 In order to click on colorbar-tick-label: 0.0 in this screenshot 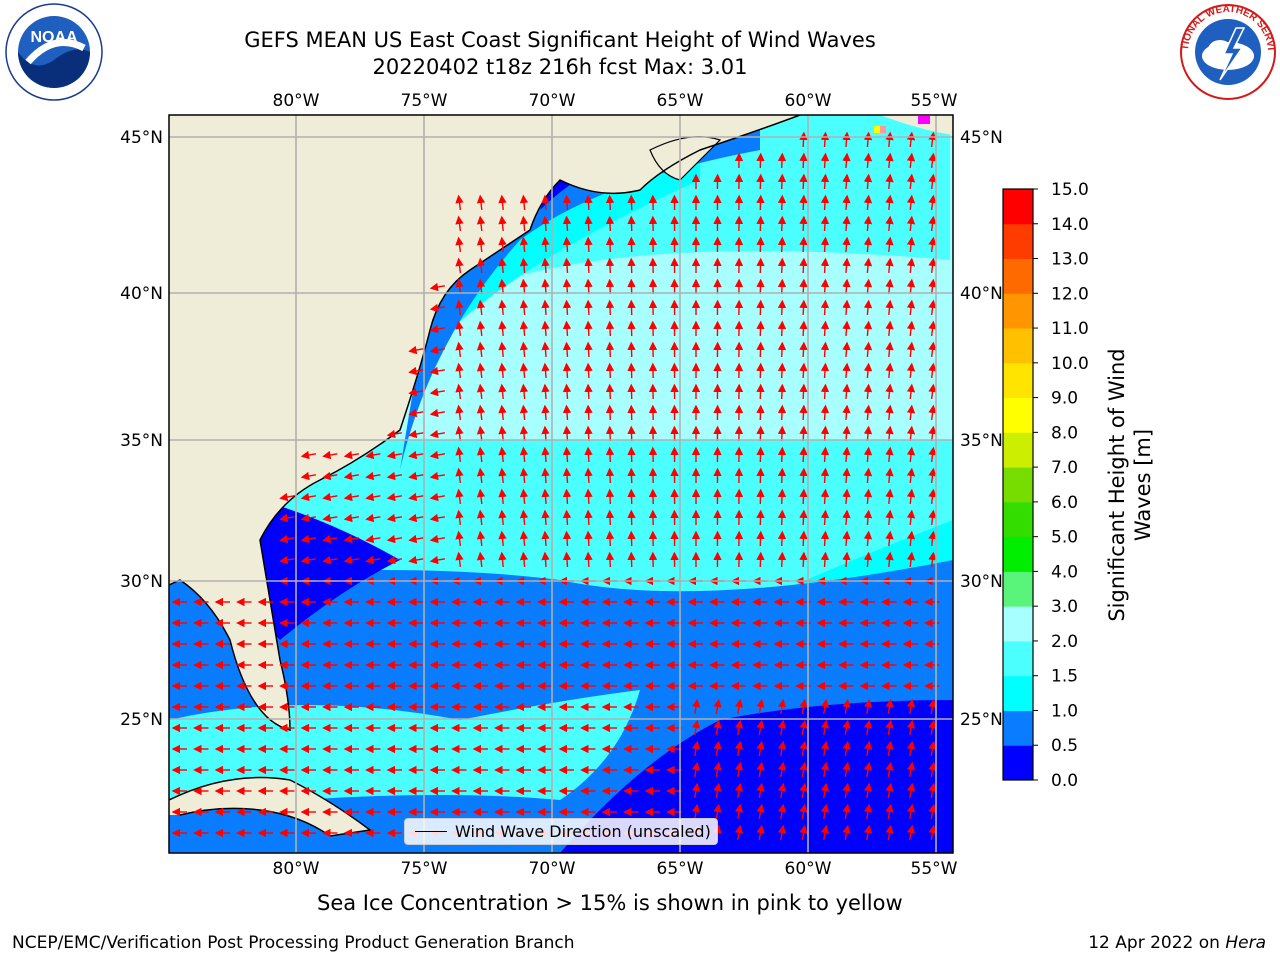, I will do `click(1064, 781)`.